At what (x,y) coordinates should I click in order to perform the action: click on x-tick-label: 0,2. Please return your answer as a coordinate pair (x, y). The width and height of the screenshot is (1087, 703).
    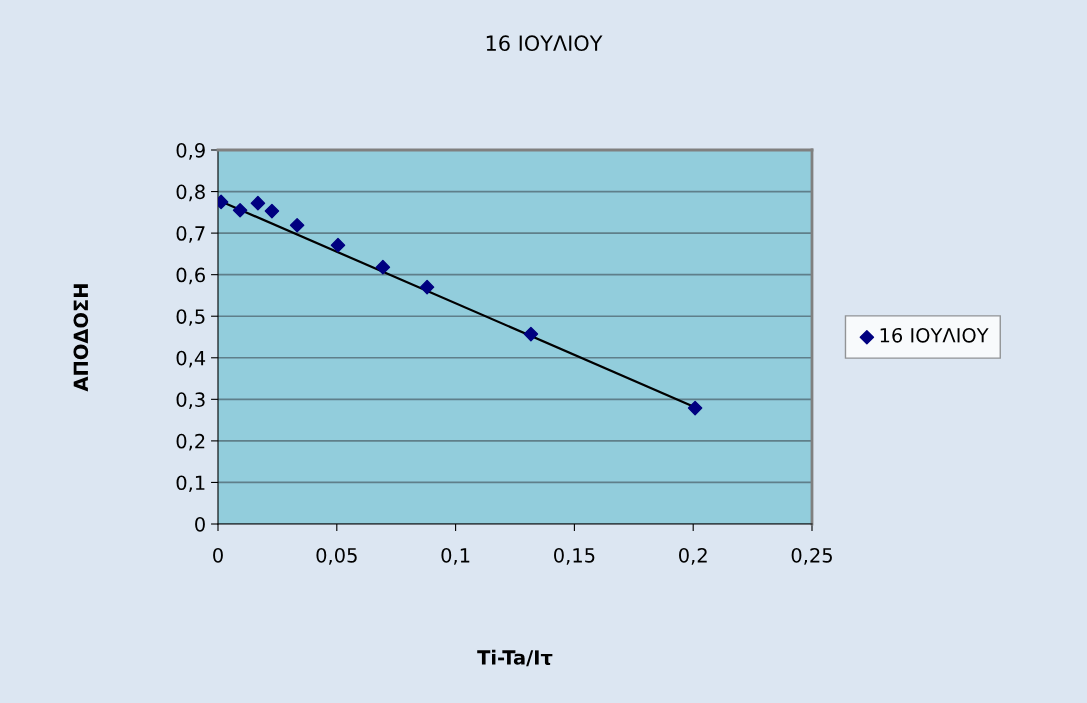
    Looking at the image, I should click on (693, 556).